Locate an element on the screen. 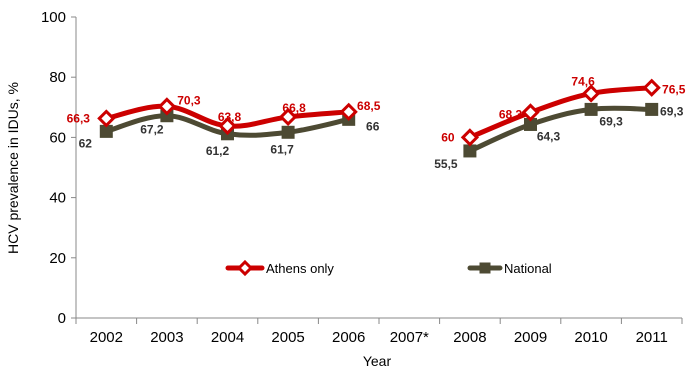 The image size is (696, 369). y-tick-label: 60 is located at coordinates (57, 137).